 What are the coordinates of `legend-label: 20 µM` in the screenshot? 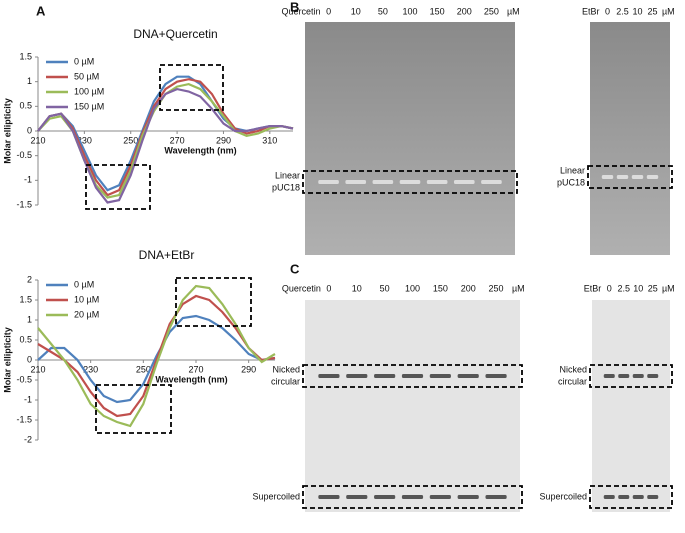 It's located at (86, 314).